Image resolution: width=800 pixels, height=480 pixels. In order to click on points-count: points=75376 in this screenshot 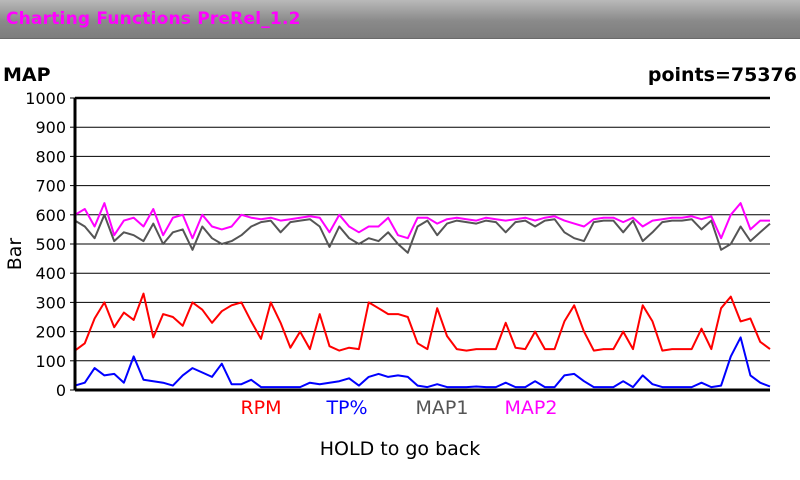, I will do `click(722, 75)`.